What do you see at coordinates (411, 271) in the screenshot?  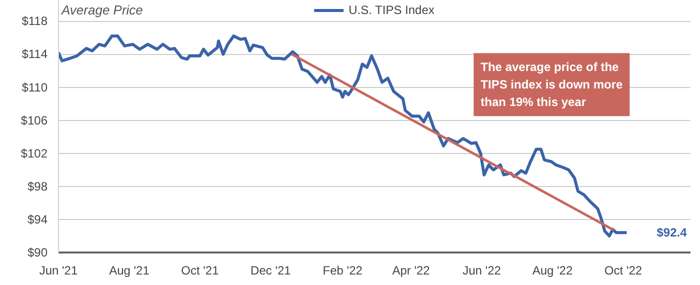 I see `x-tick-label: Apr '22` at bounding box center [411, 271].